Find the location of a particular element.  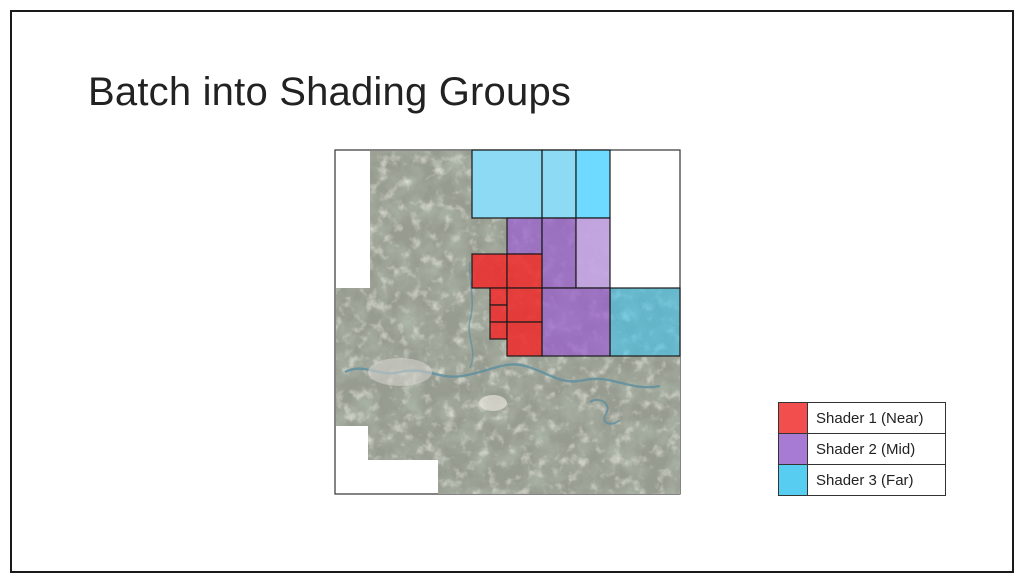

legend-swatch-far is located at coordinates (793, 480).